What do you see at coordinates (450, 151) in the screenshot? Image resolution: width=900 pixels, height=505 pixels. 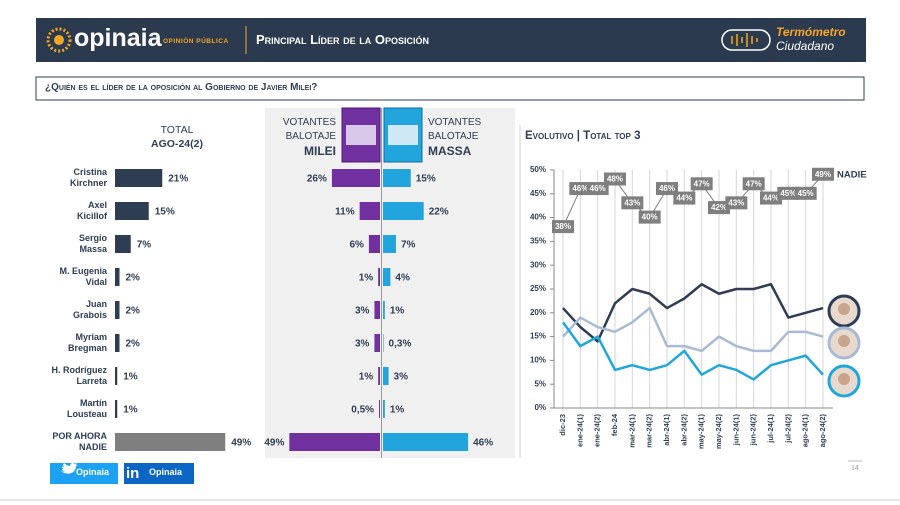 I see `series-name: MASSA` at bounding box center [450, 151].